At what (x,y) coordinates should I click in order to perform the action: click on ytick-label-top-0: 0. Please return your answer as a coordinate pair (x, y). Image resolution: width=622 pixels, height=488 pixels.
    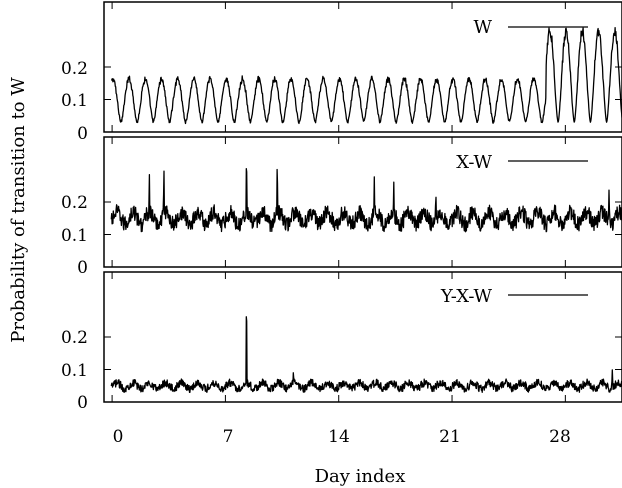
    Looking at the image, I should click on (82, 134).